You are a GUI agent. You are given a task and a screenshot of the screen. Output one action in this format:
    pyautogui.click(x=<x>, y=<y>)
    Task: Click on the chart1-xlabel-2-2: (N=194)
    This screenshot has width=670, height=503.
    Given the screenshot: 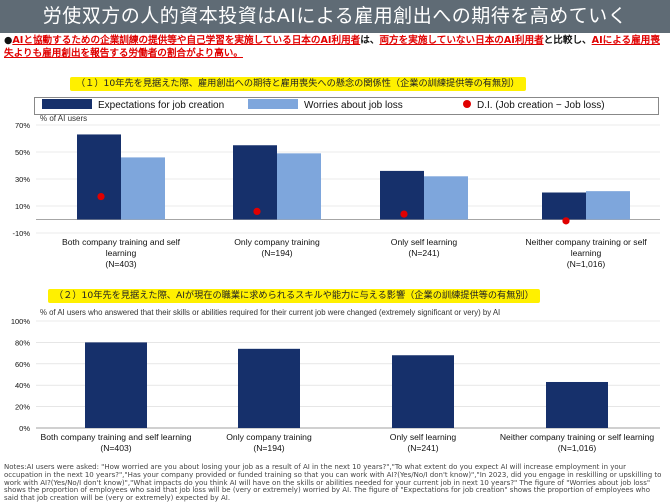 What is the action you would take?
    pyautogui.click(x=276, y=253)
    